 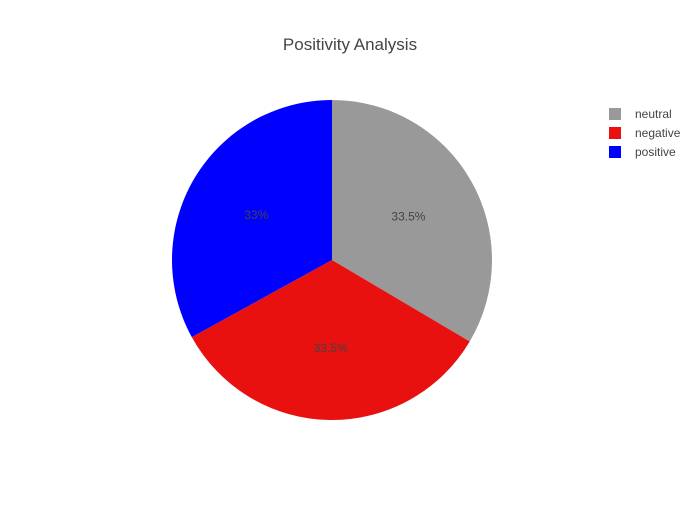 What do you see at coordinates (256, 215) in the screenshot?
I see `pie-label-positive: 33%` at bounding box center [256, 215].